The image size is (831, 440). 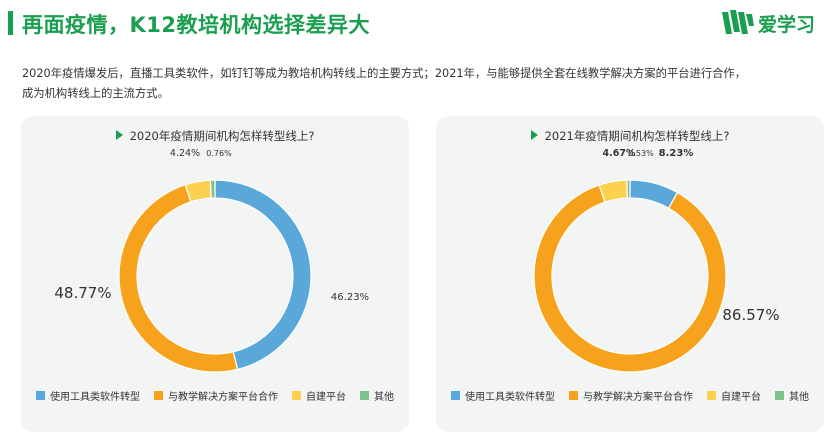 I want to click on legend-2021: 使用工具类软件转型 与教学解决方案平台合作 自建平台 其他, so click(x=630, y=395).